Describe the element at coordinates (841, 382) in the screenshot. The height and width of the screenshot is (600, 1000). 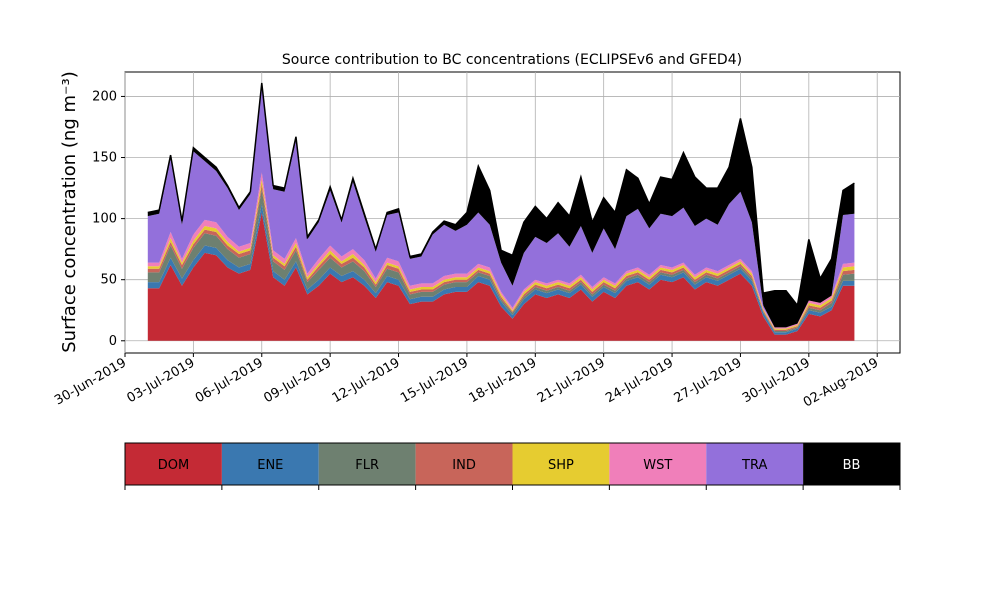
I see `x-tick-label: 02-Aug-2019` at that location.